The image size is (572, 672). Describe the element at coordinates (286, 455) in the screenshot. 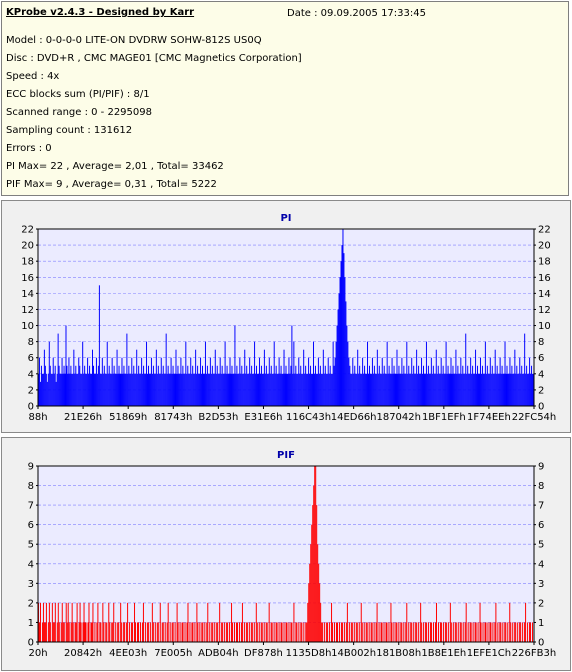

I see `pif-chart-title: PIF` at that location.